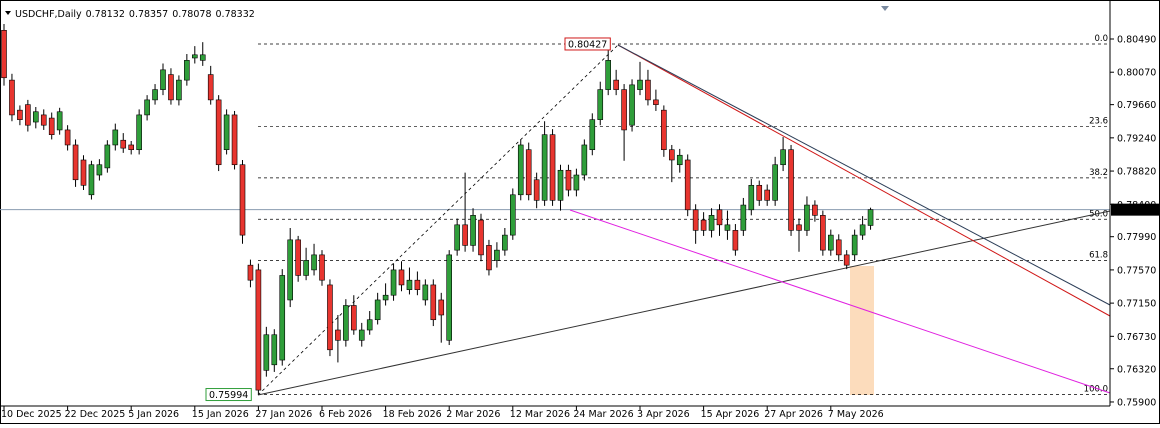  I want to click on header-high: 0.78357, so click(148, 14).